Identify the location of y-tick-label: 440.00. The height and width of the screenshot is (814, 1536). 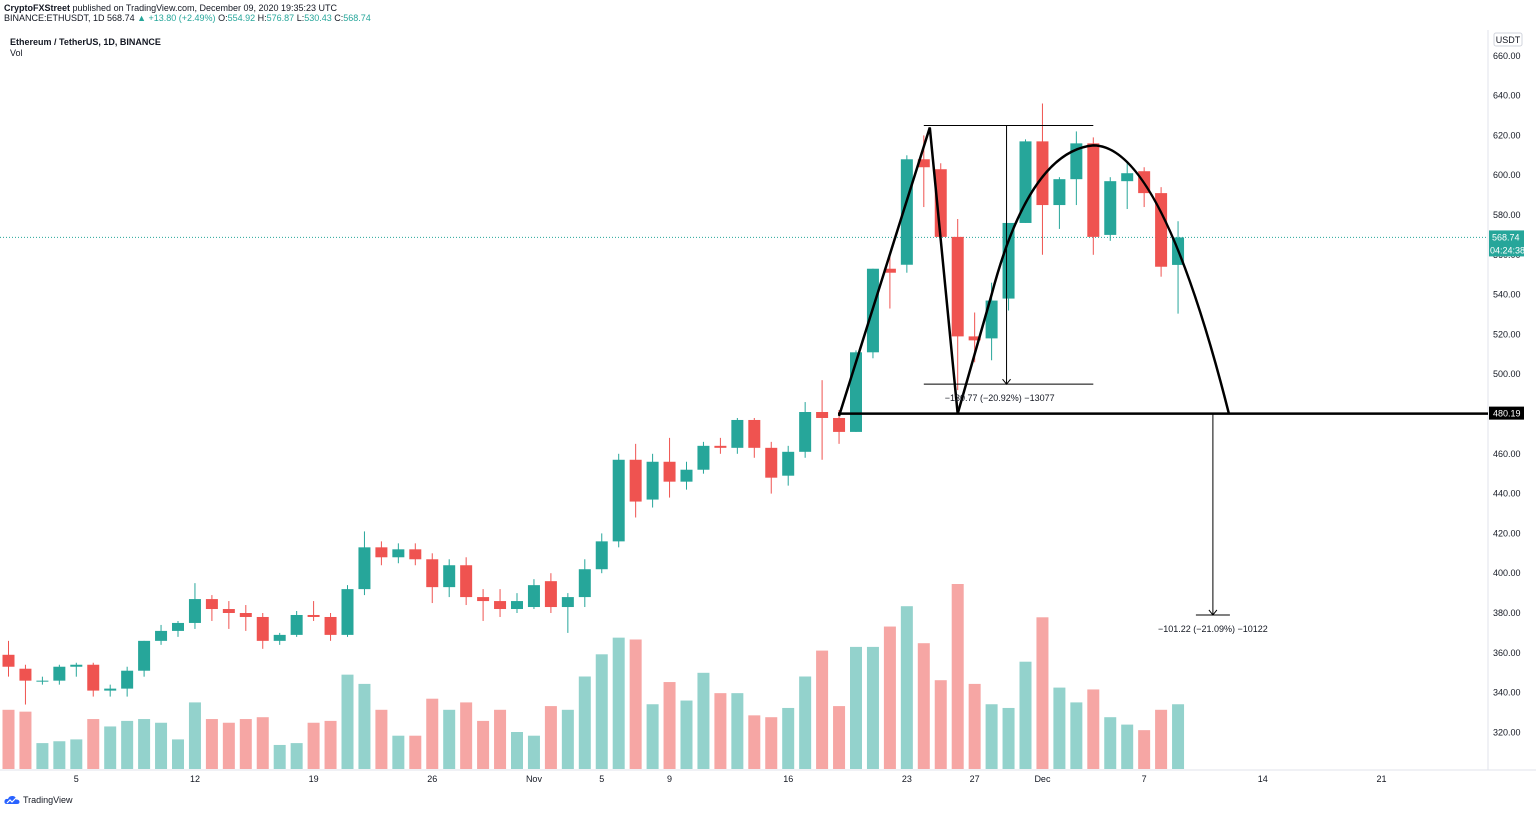
(1507, 494).